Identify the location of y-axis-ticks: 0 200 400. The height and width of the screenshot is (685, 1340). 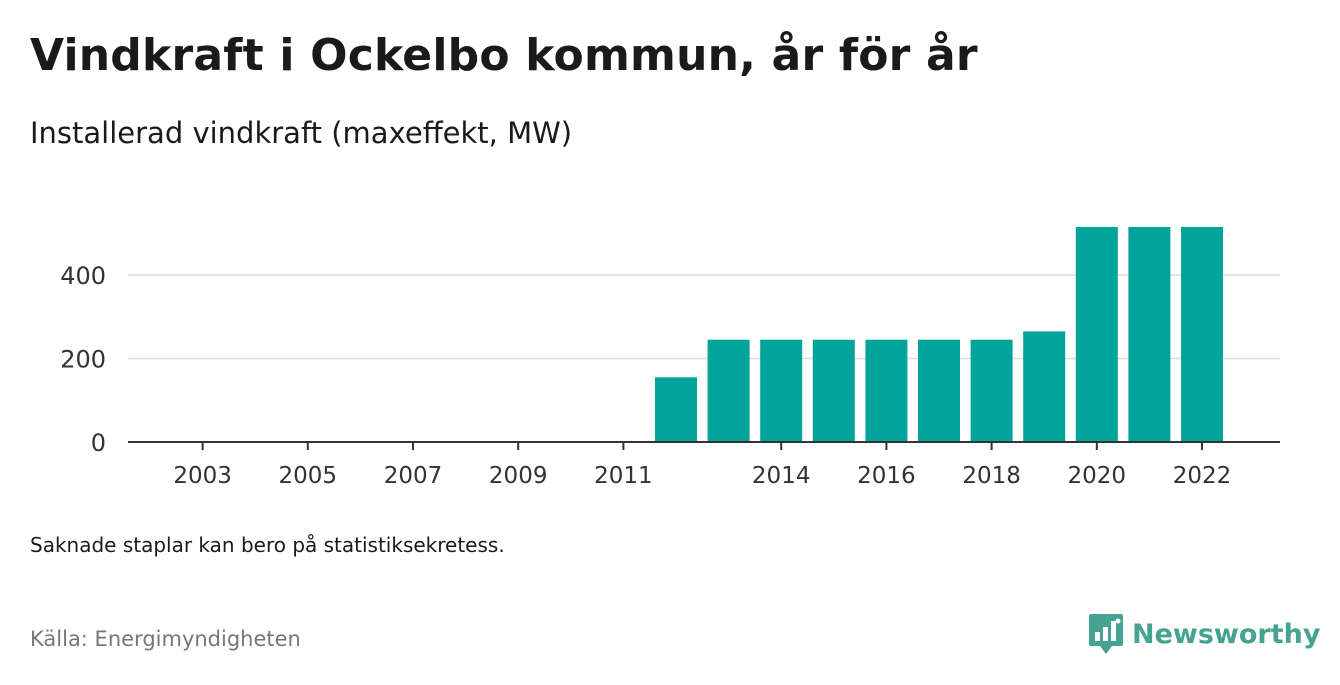
(83, 359).